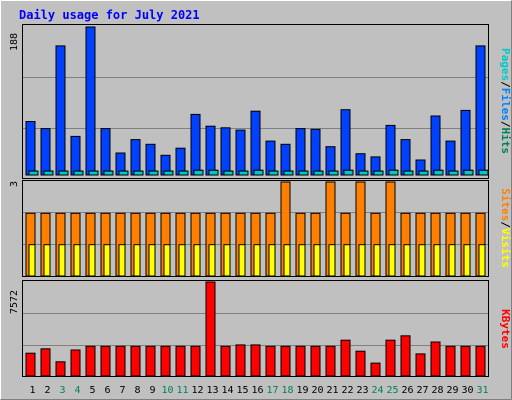 This screenshot has height=400, width=512. What do you see at coordinates (32, 390) in the screenshot?
I see `x-tick-label: 1` at bounding box center [32, 390].